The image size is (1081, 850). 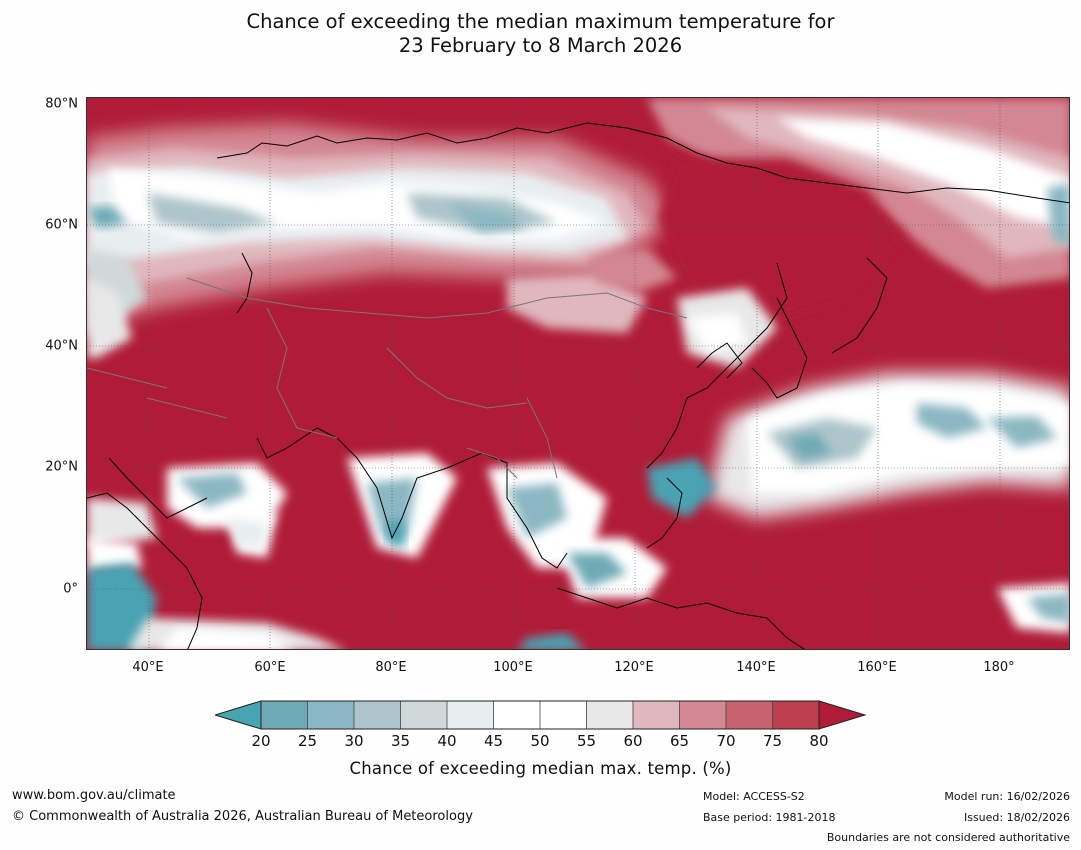 I want to click on lon-label-160e: 160°E, so click(x=877, y=667).